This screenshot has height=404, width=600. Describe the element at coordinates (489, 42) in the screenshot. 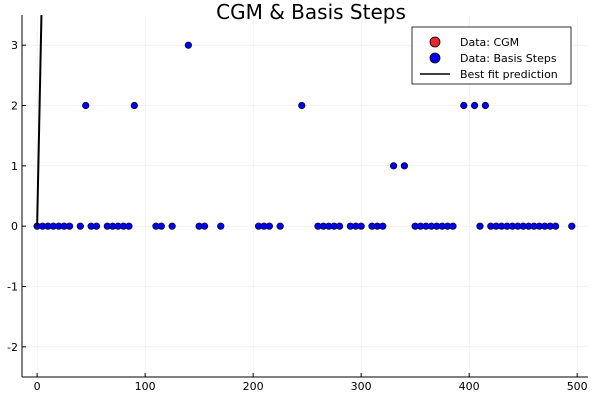

I see `legend-label: Data: CGM` at that location.